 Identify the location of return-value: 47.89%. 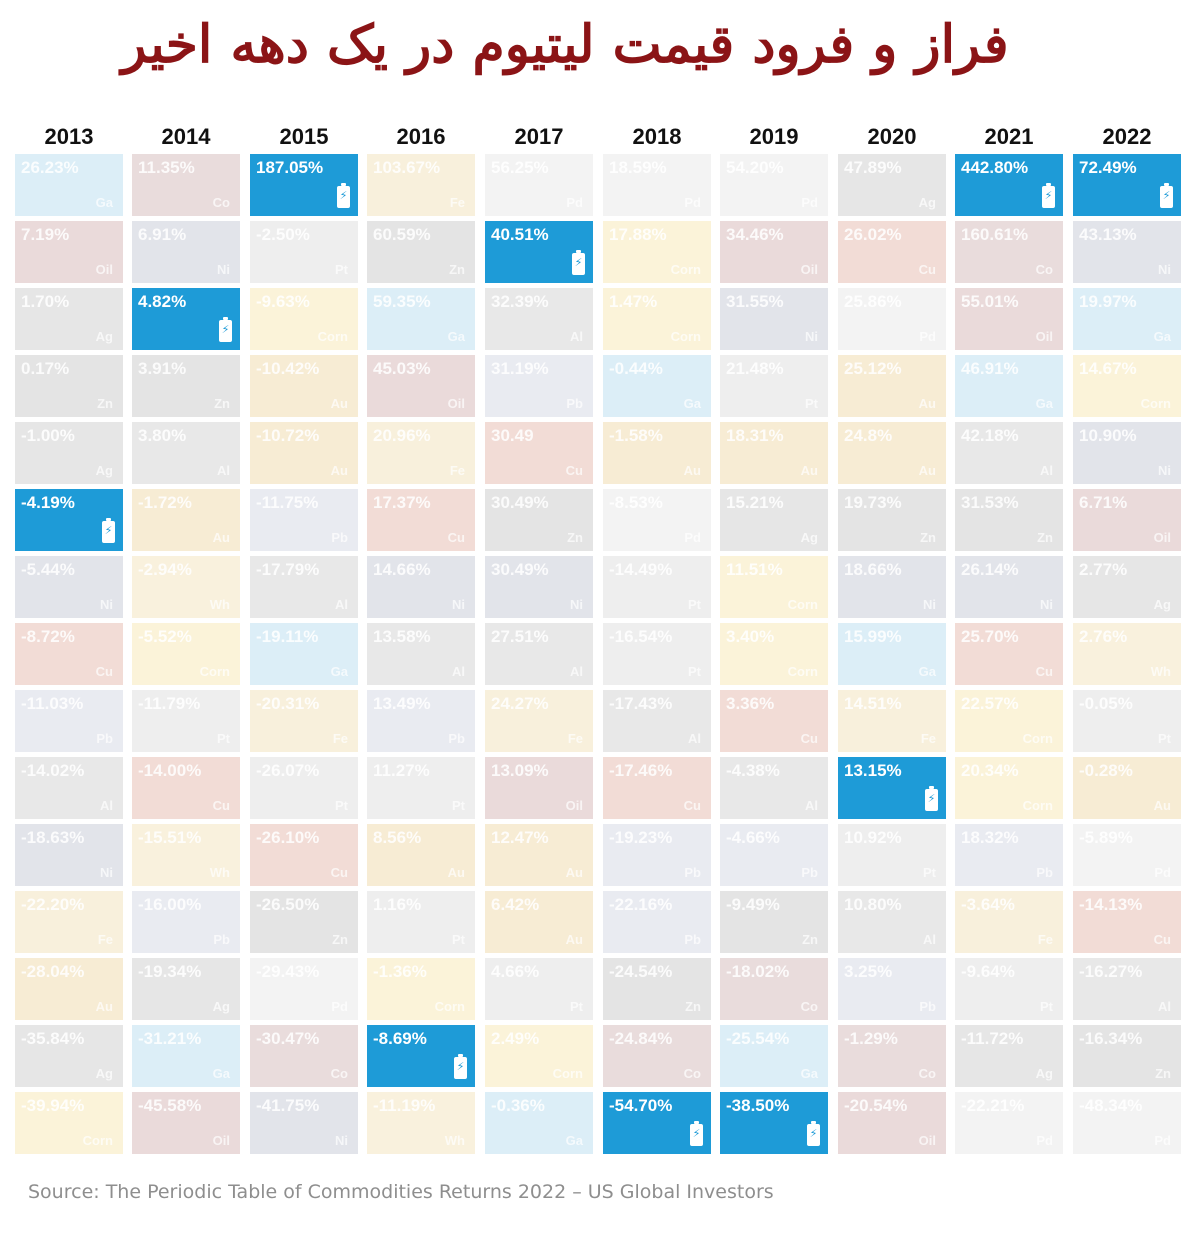
(873, 167).